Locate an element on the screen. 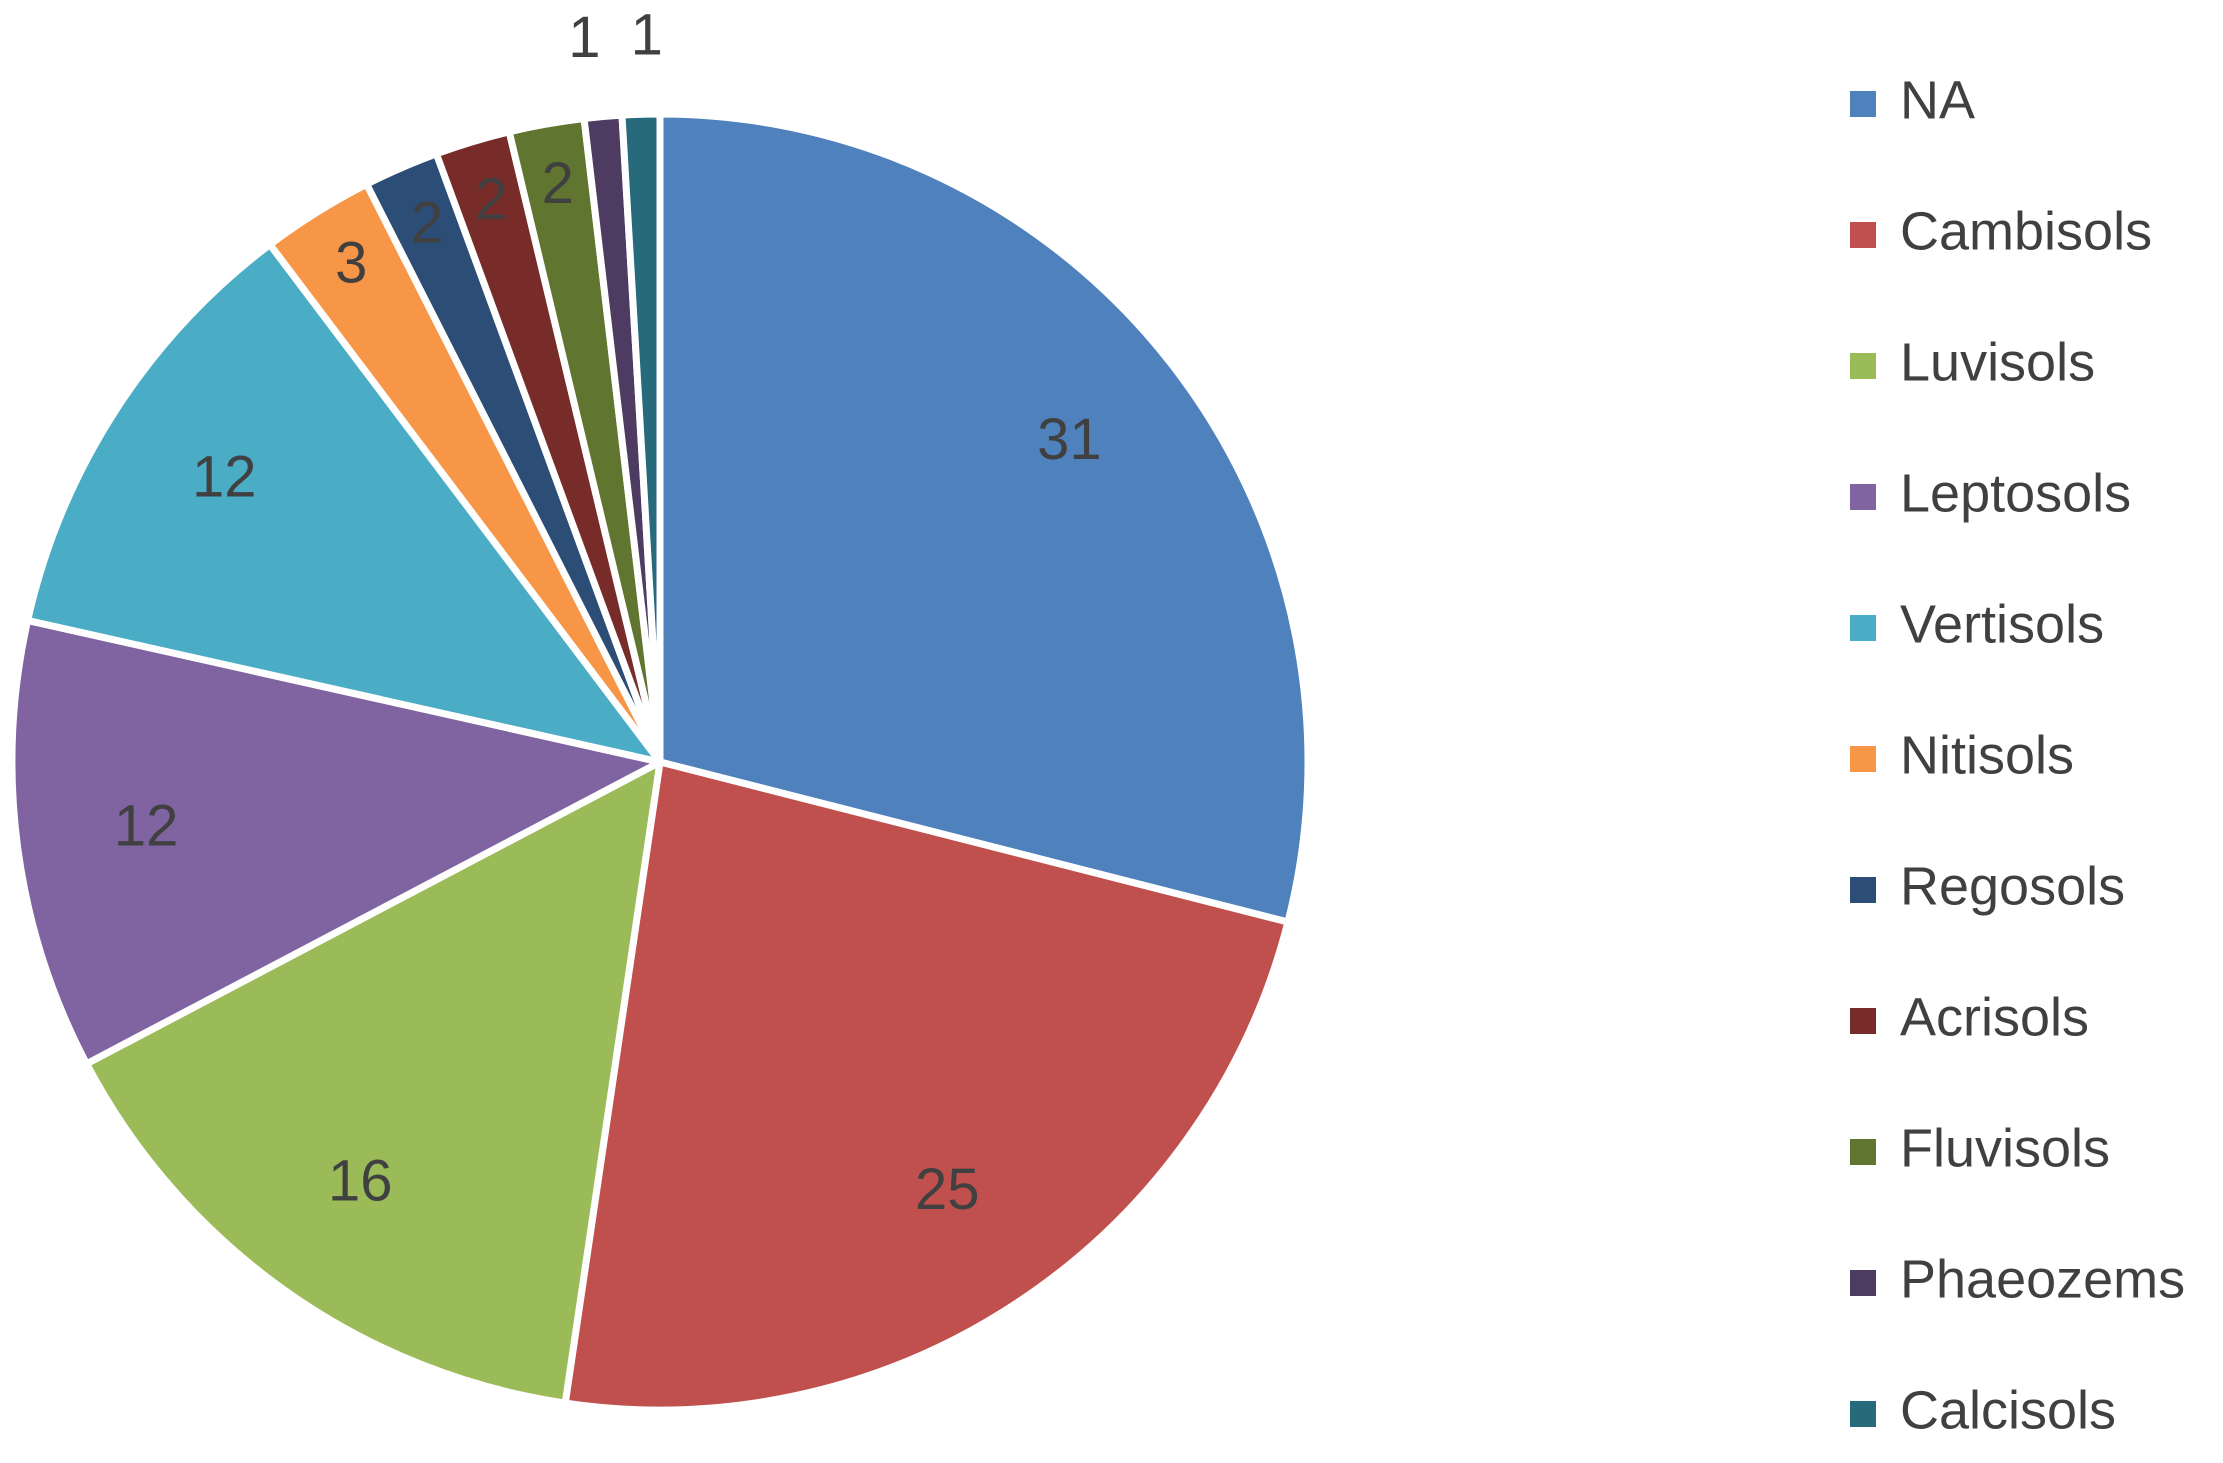  data-label-luvisols: 16 is located at coordinates (360, 1180).